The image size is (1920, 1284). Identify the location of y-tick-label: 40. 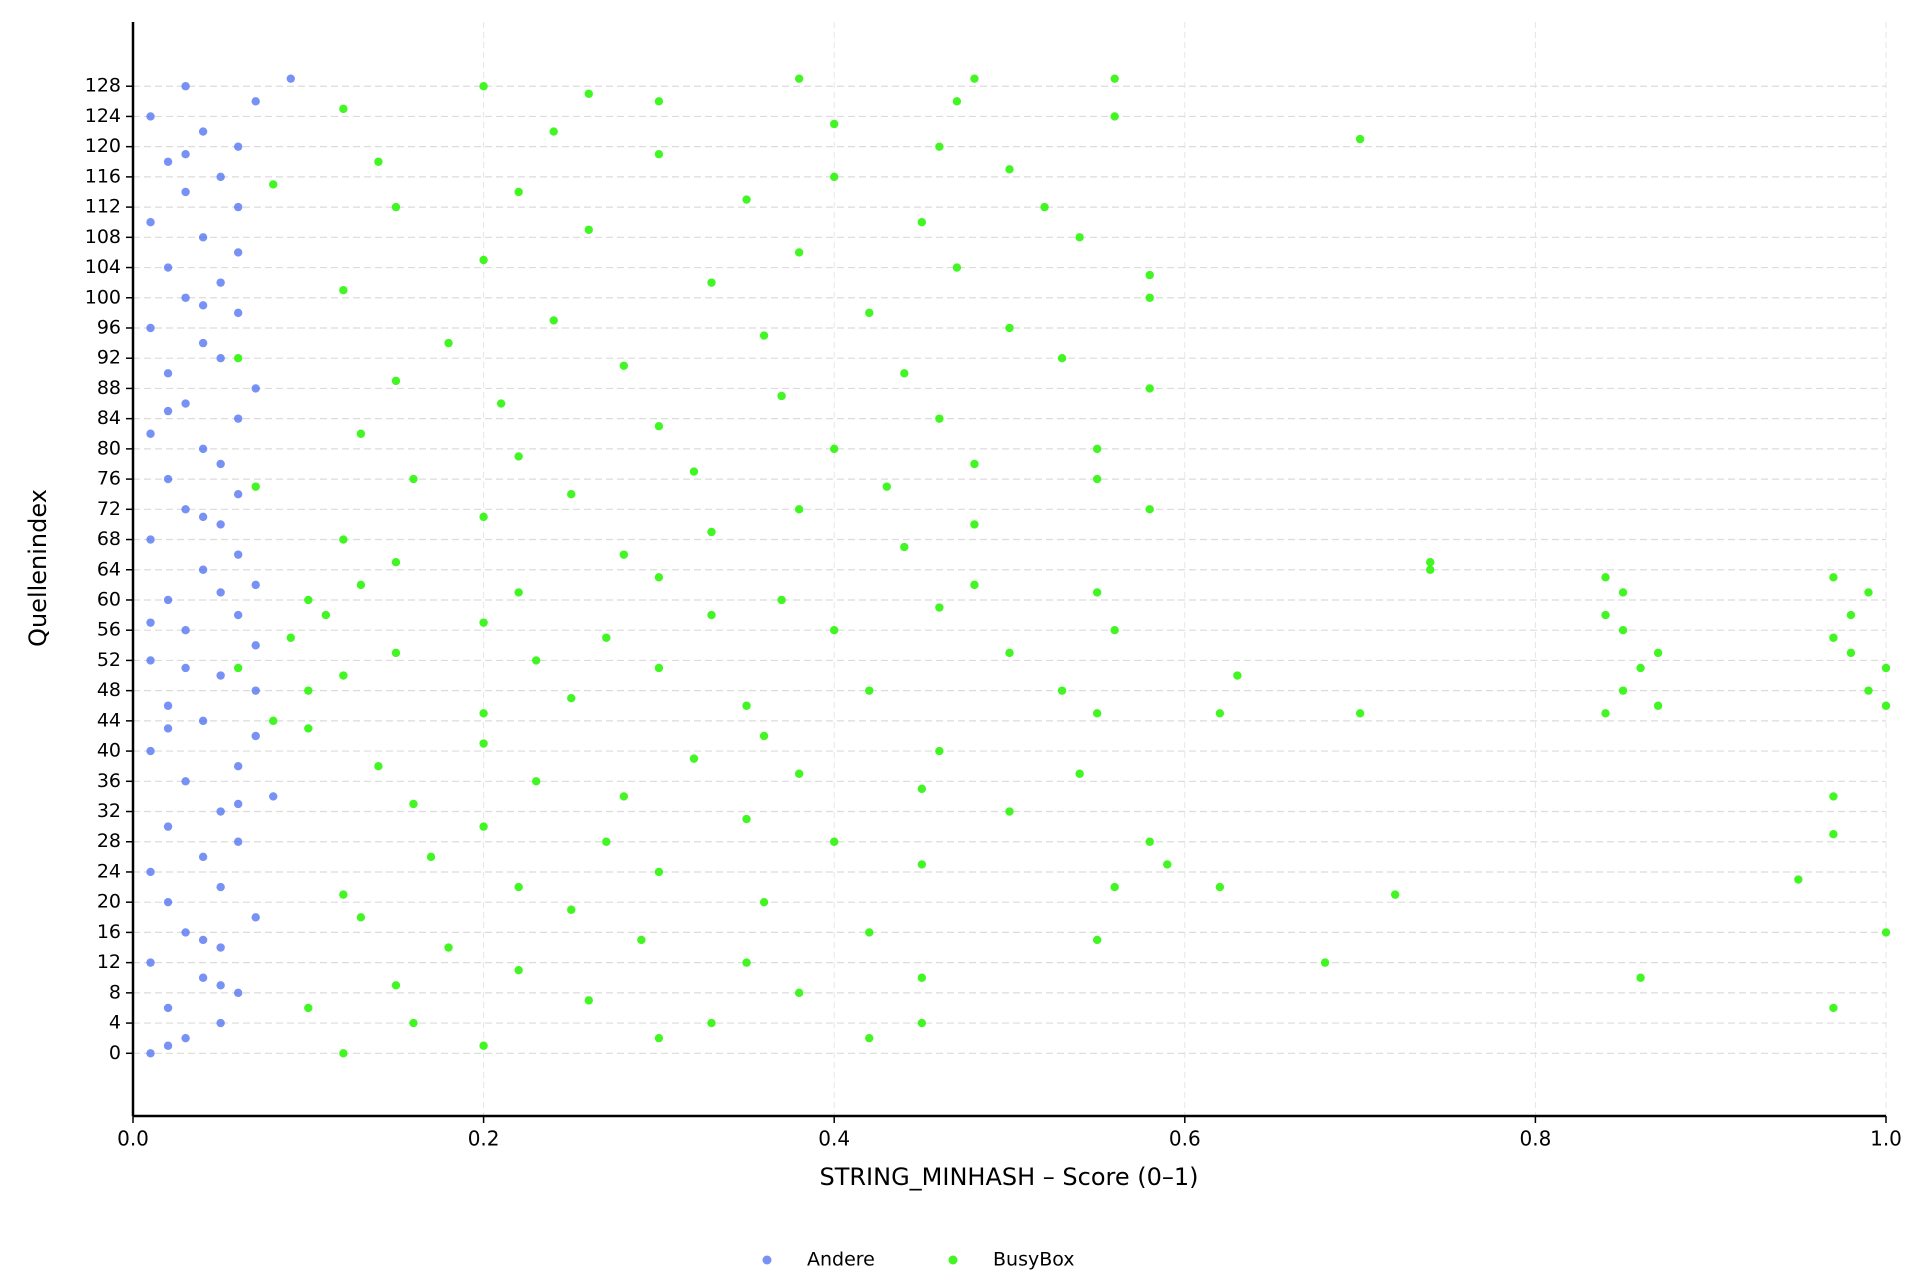
(109, 751).